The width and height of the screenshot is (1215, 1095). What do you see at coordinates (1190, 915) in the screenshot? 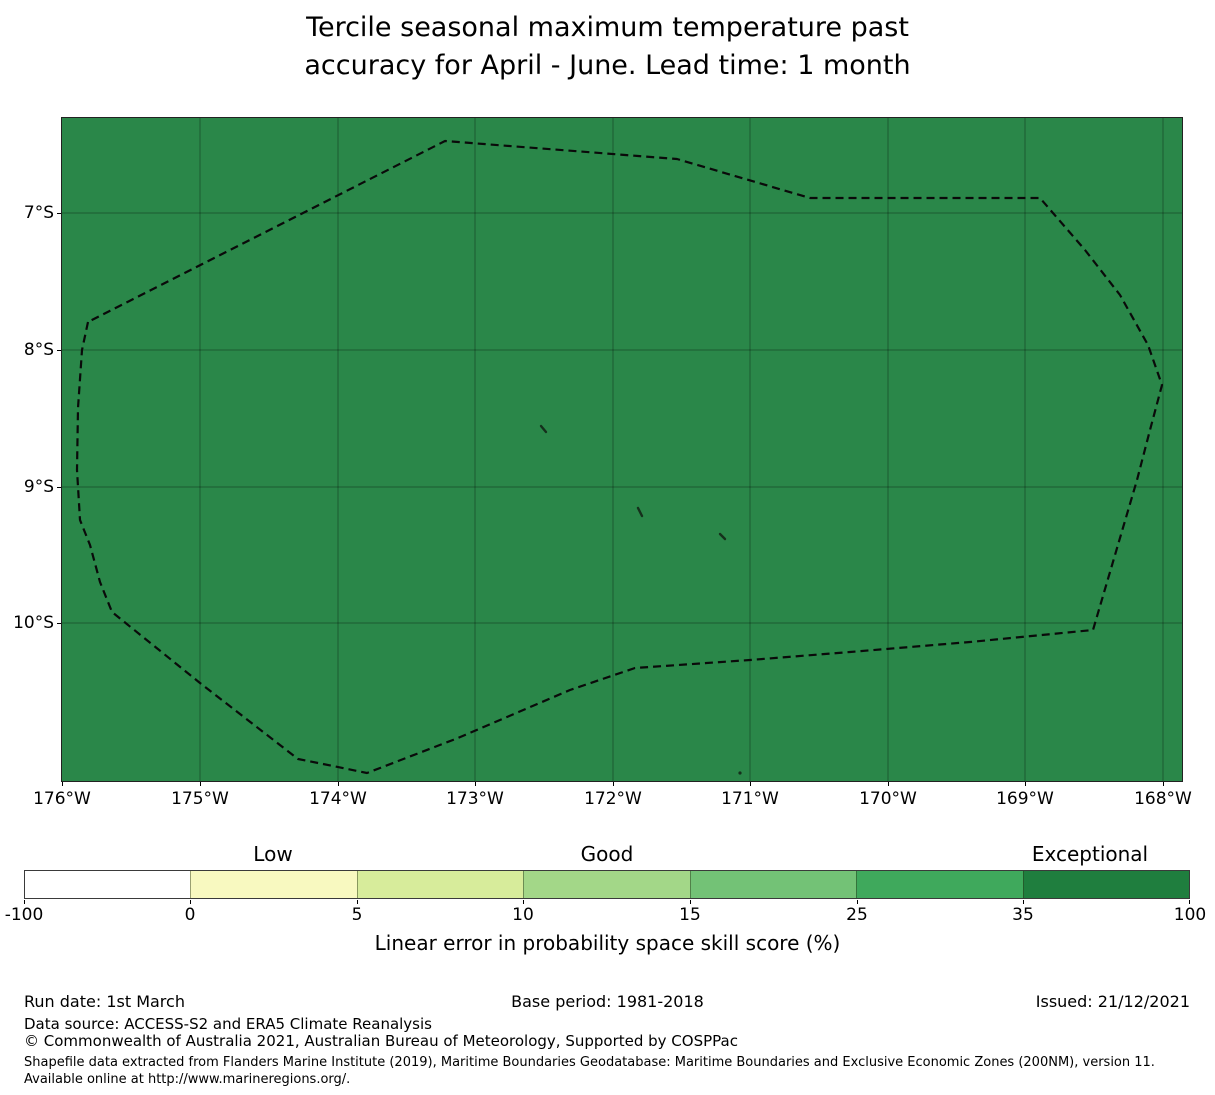
I see `cbar-tick-100: 100` at bounding box center [1190, 915].